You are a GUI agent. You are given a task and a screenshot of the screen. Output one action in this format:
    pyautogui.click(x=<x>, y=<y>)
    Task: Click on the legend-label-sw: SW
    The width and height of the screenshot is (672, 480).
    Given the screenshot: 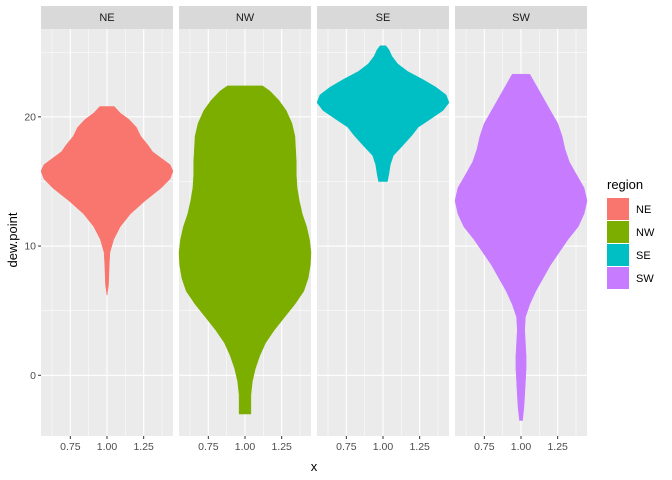 What is the action you would take?
    pyautogui.click(x=645, y=279)
    